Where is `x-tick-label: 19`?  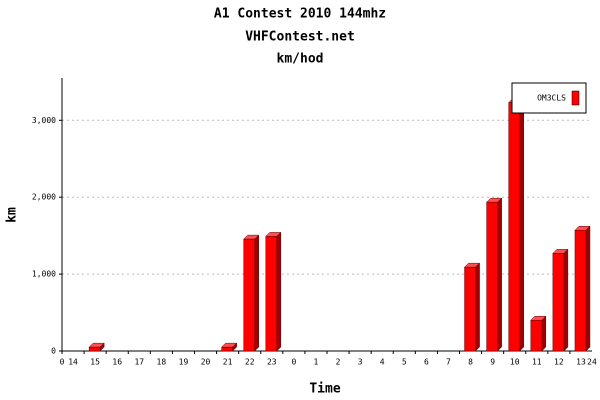 x-tick-label: 19 is located at coordinates (184, 362).